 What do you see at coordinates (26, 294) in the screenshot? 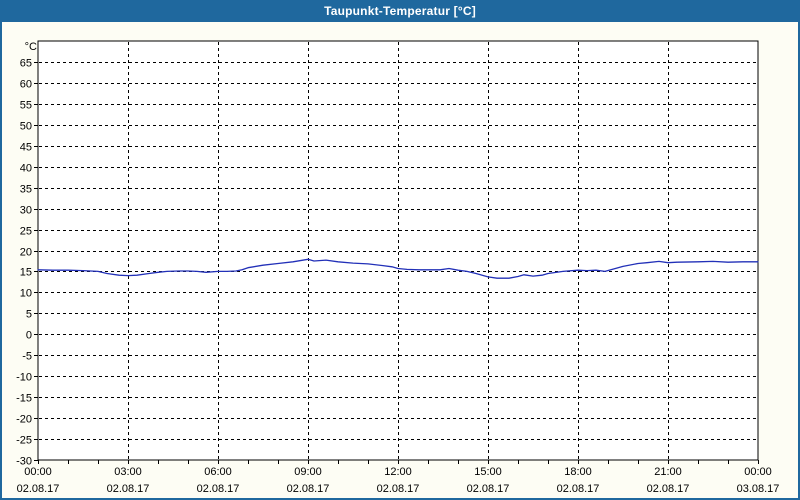
I see `y-tick-label: 10` at bounding box center [26, 294].